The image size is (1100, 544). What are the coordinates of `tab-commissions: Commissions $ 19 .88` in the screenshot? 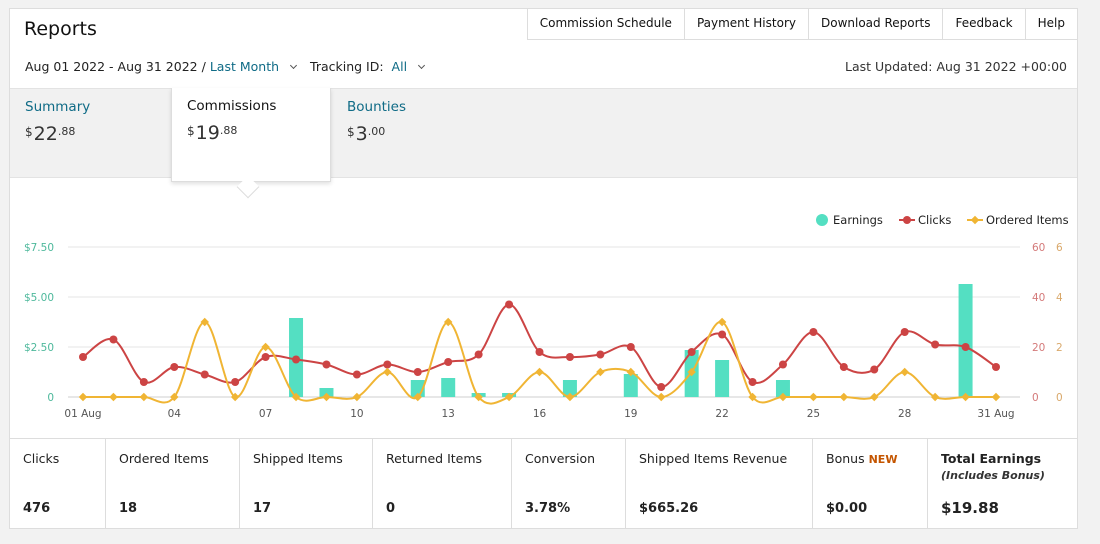 It's located at (251, 135).